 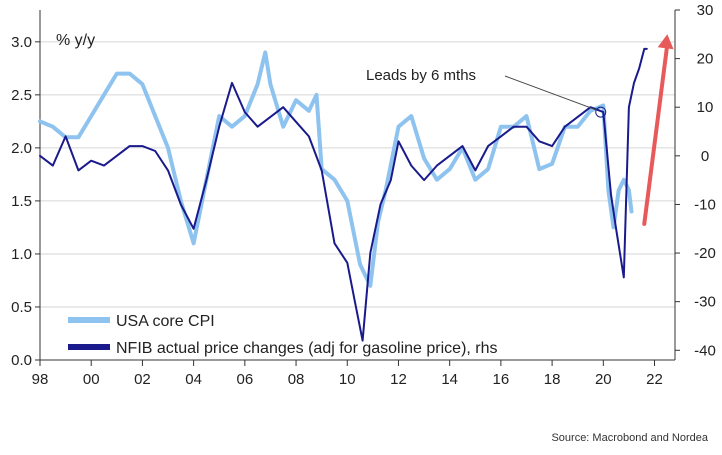 I want to click on x-tick-label-9: 16, so click(x=501, y=379).